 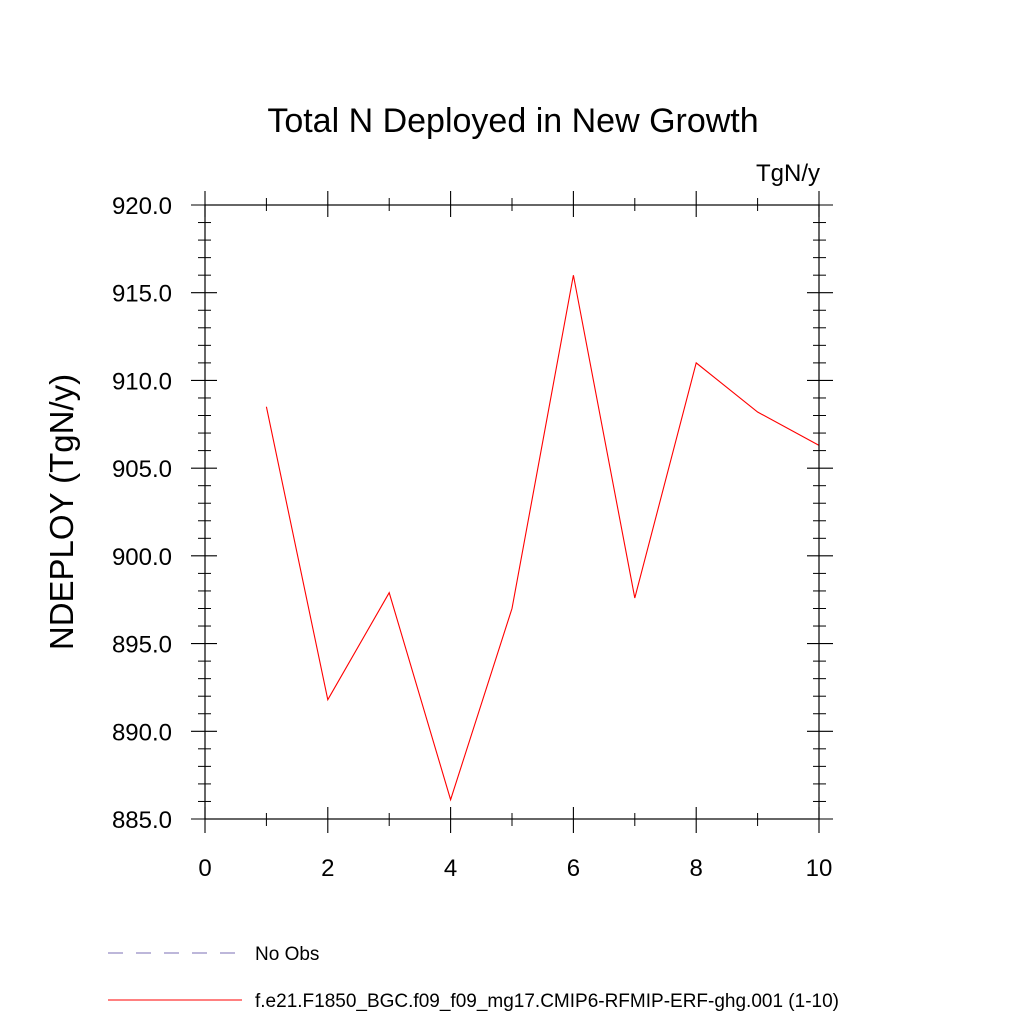 I want to click on x-tick-labels: 0 2 4 6 8 10, so click(x=515, y=868).